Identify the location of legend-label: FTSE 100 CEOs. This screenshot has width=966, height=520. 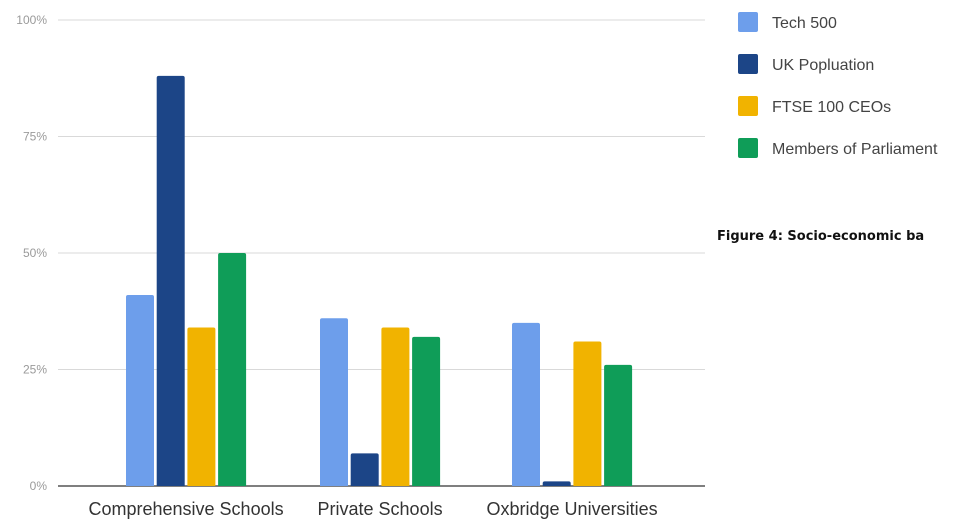
(831, 107).